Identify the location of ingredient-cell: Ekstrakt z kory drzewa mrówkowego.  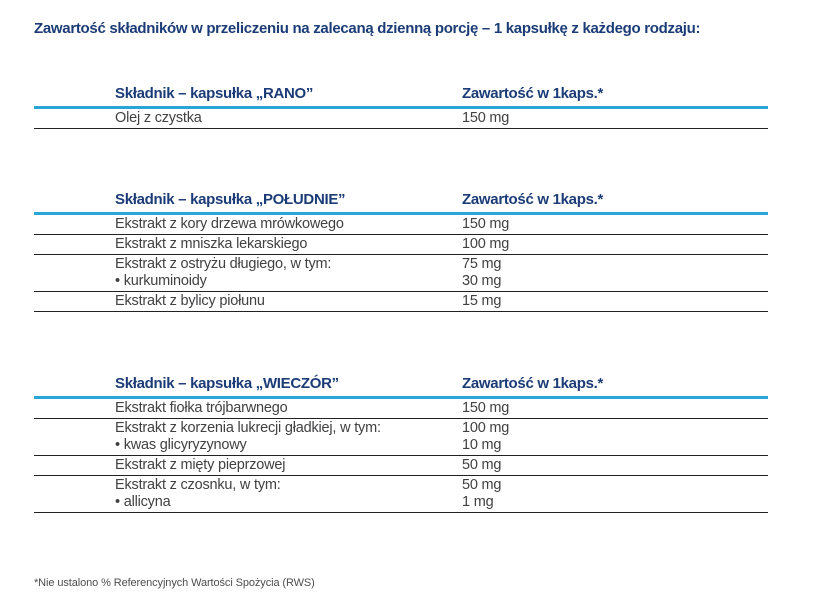
(248, 224).